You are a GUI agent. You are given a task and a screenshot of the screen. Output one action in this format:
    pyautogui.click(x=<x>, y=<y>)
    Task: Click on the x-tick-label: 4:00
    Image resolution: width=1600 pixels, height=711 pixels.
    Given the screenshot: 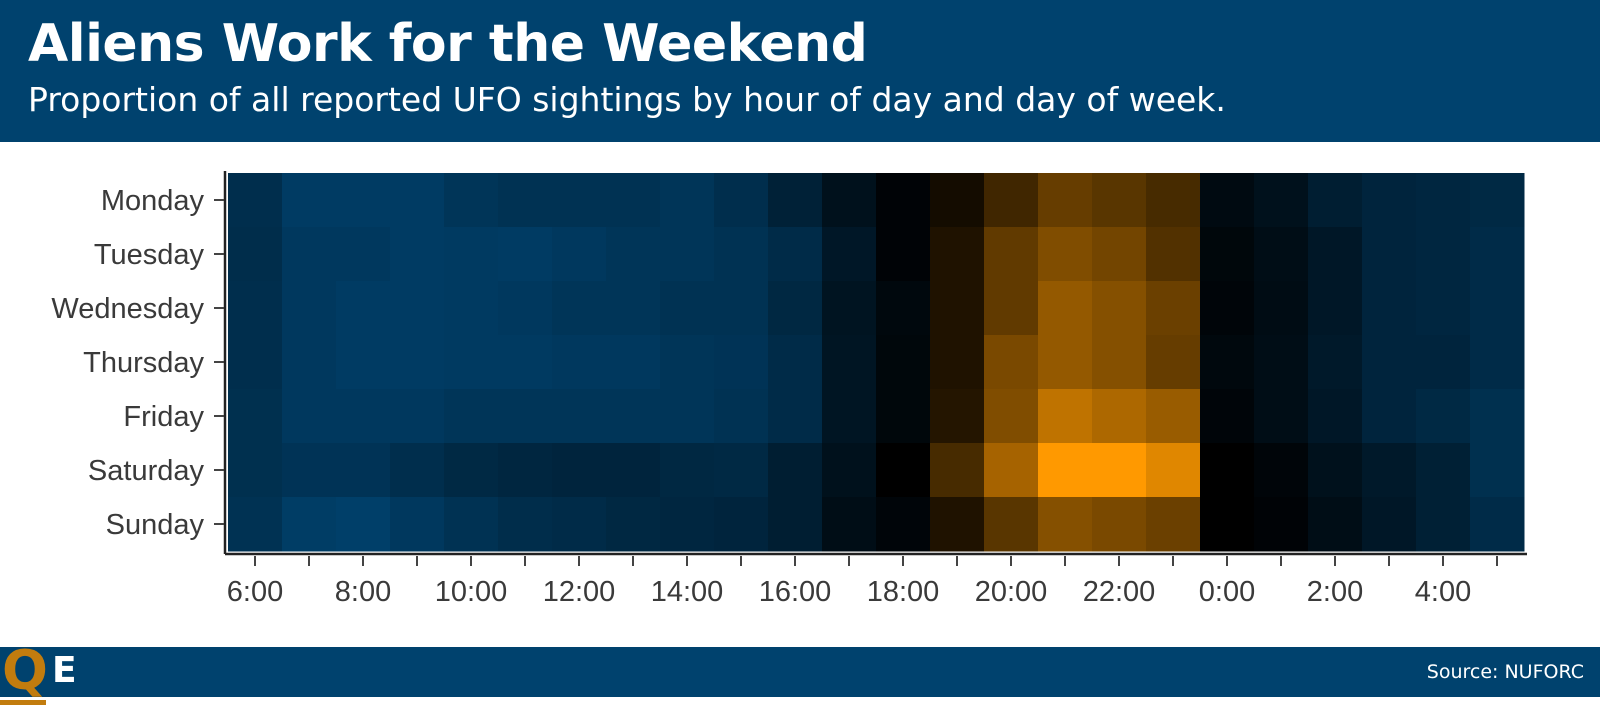 What is the action you would take?
    pyautogui.click(x=1443, y=592)
    